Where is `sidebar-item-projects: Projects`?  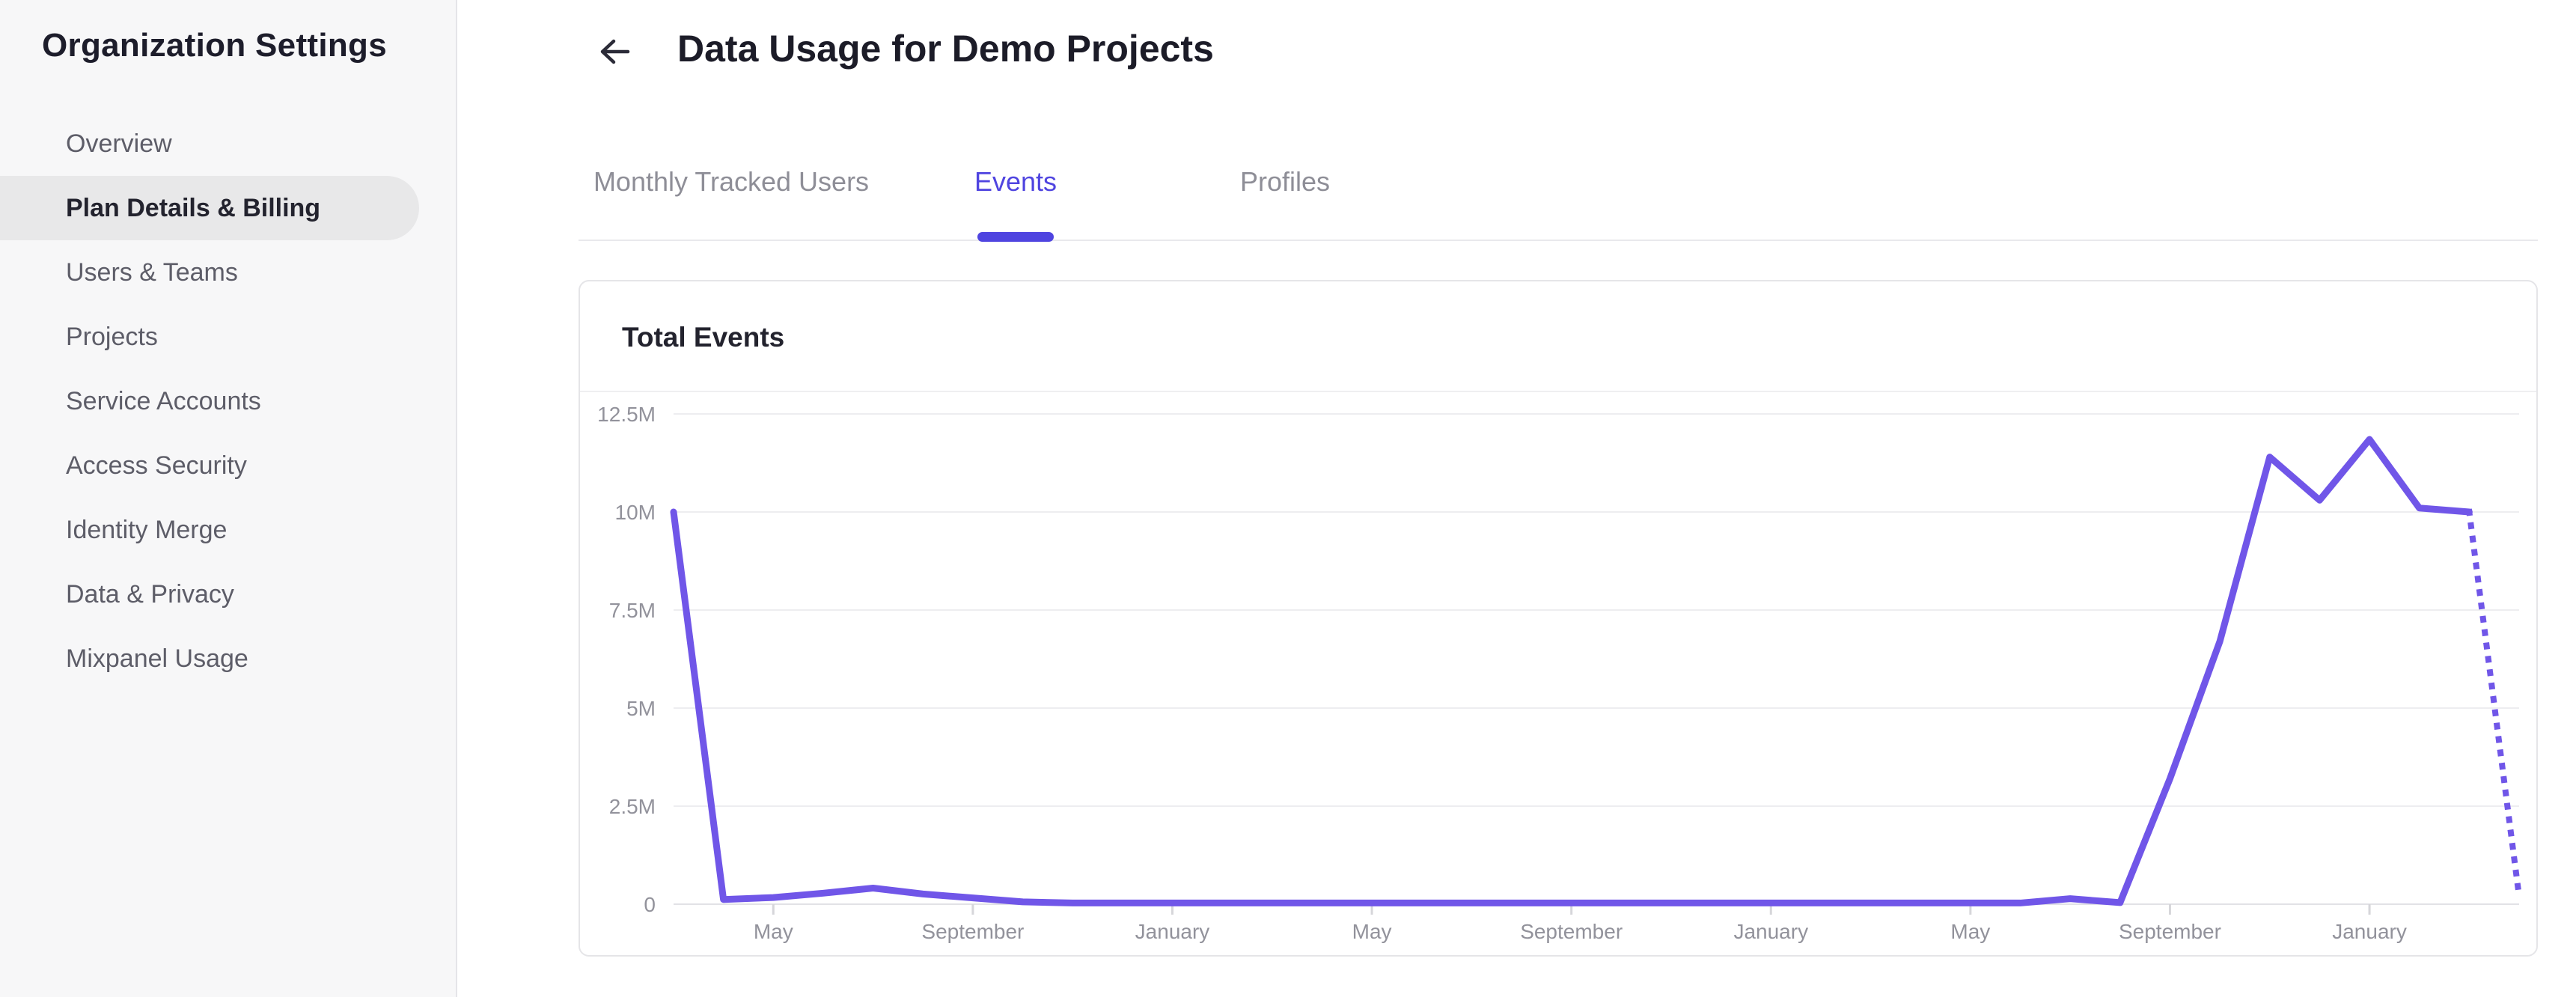
sidebar-item-projects: Projects is located at coordinates (112, 336).